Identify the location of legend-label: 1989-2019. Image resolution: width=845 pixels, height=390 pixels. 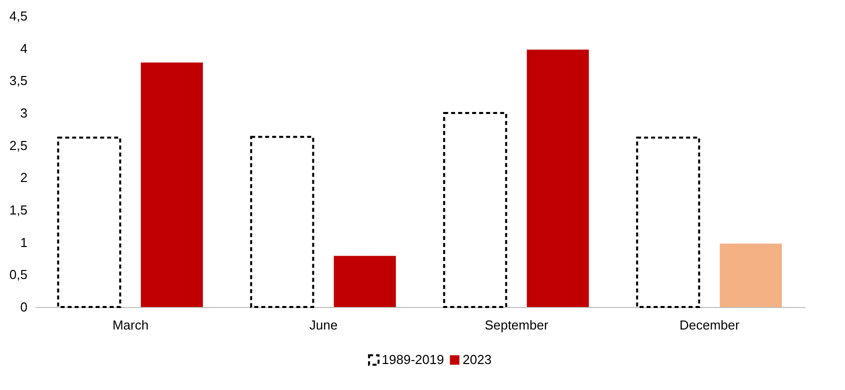
(413, 359).